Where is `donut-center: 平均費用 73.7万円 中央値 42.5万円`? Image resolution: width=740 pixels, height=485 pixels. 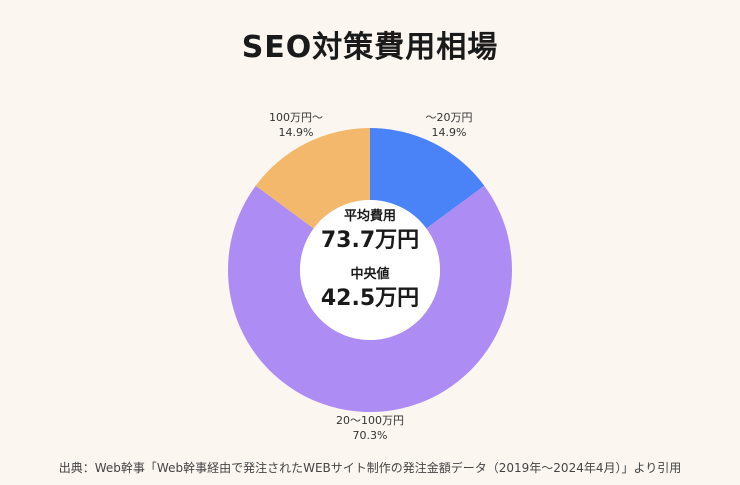 donut-center: 平均費用 73.7万円 中央値 42.5万円 is located at coordinates (370, 266).